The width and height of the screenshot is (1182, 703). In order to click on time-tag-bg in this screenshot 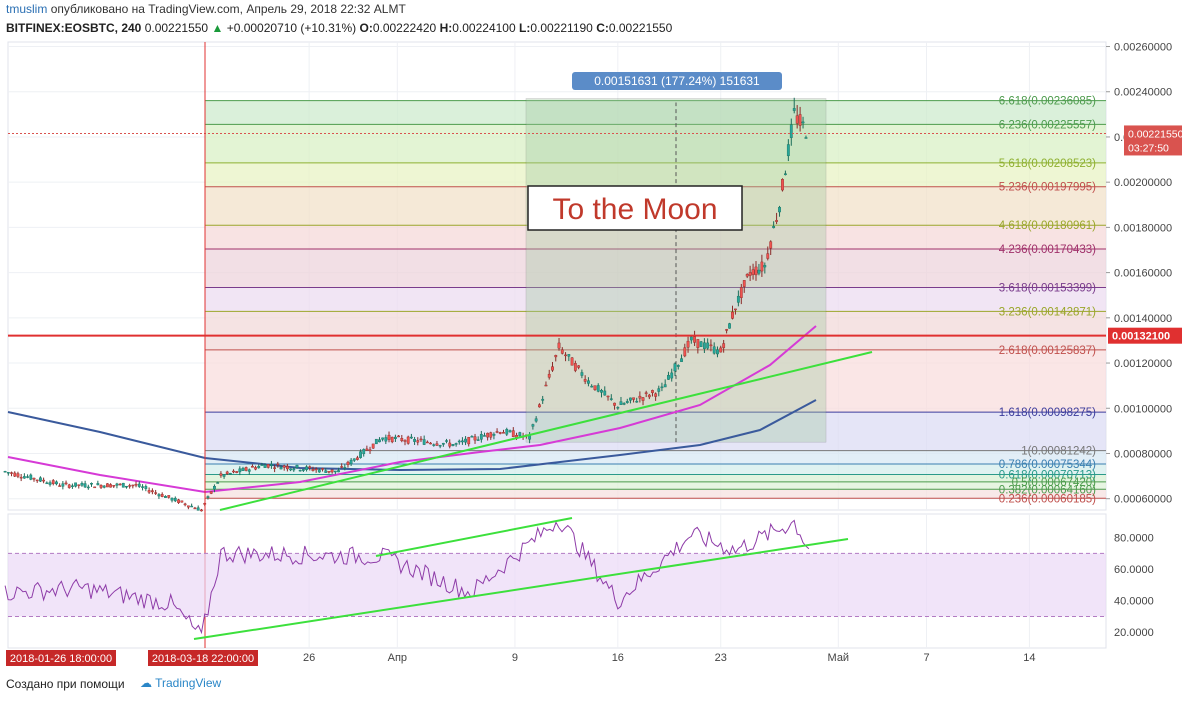, I will do `click(203, 658)`.